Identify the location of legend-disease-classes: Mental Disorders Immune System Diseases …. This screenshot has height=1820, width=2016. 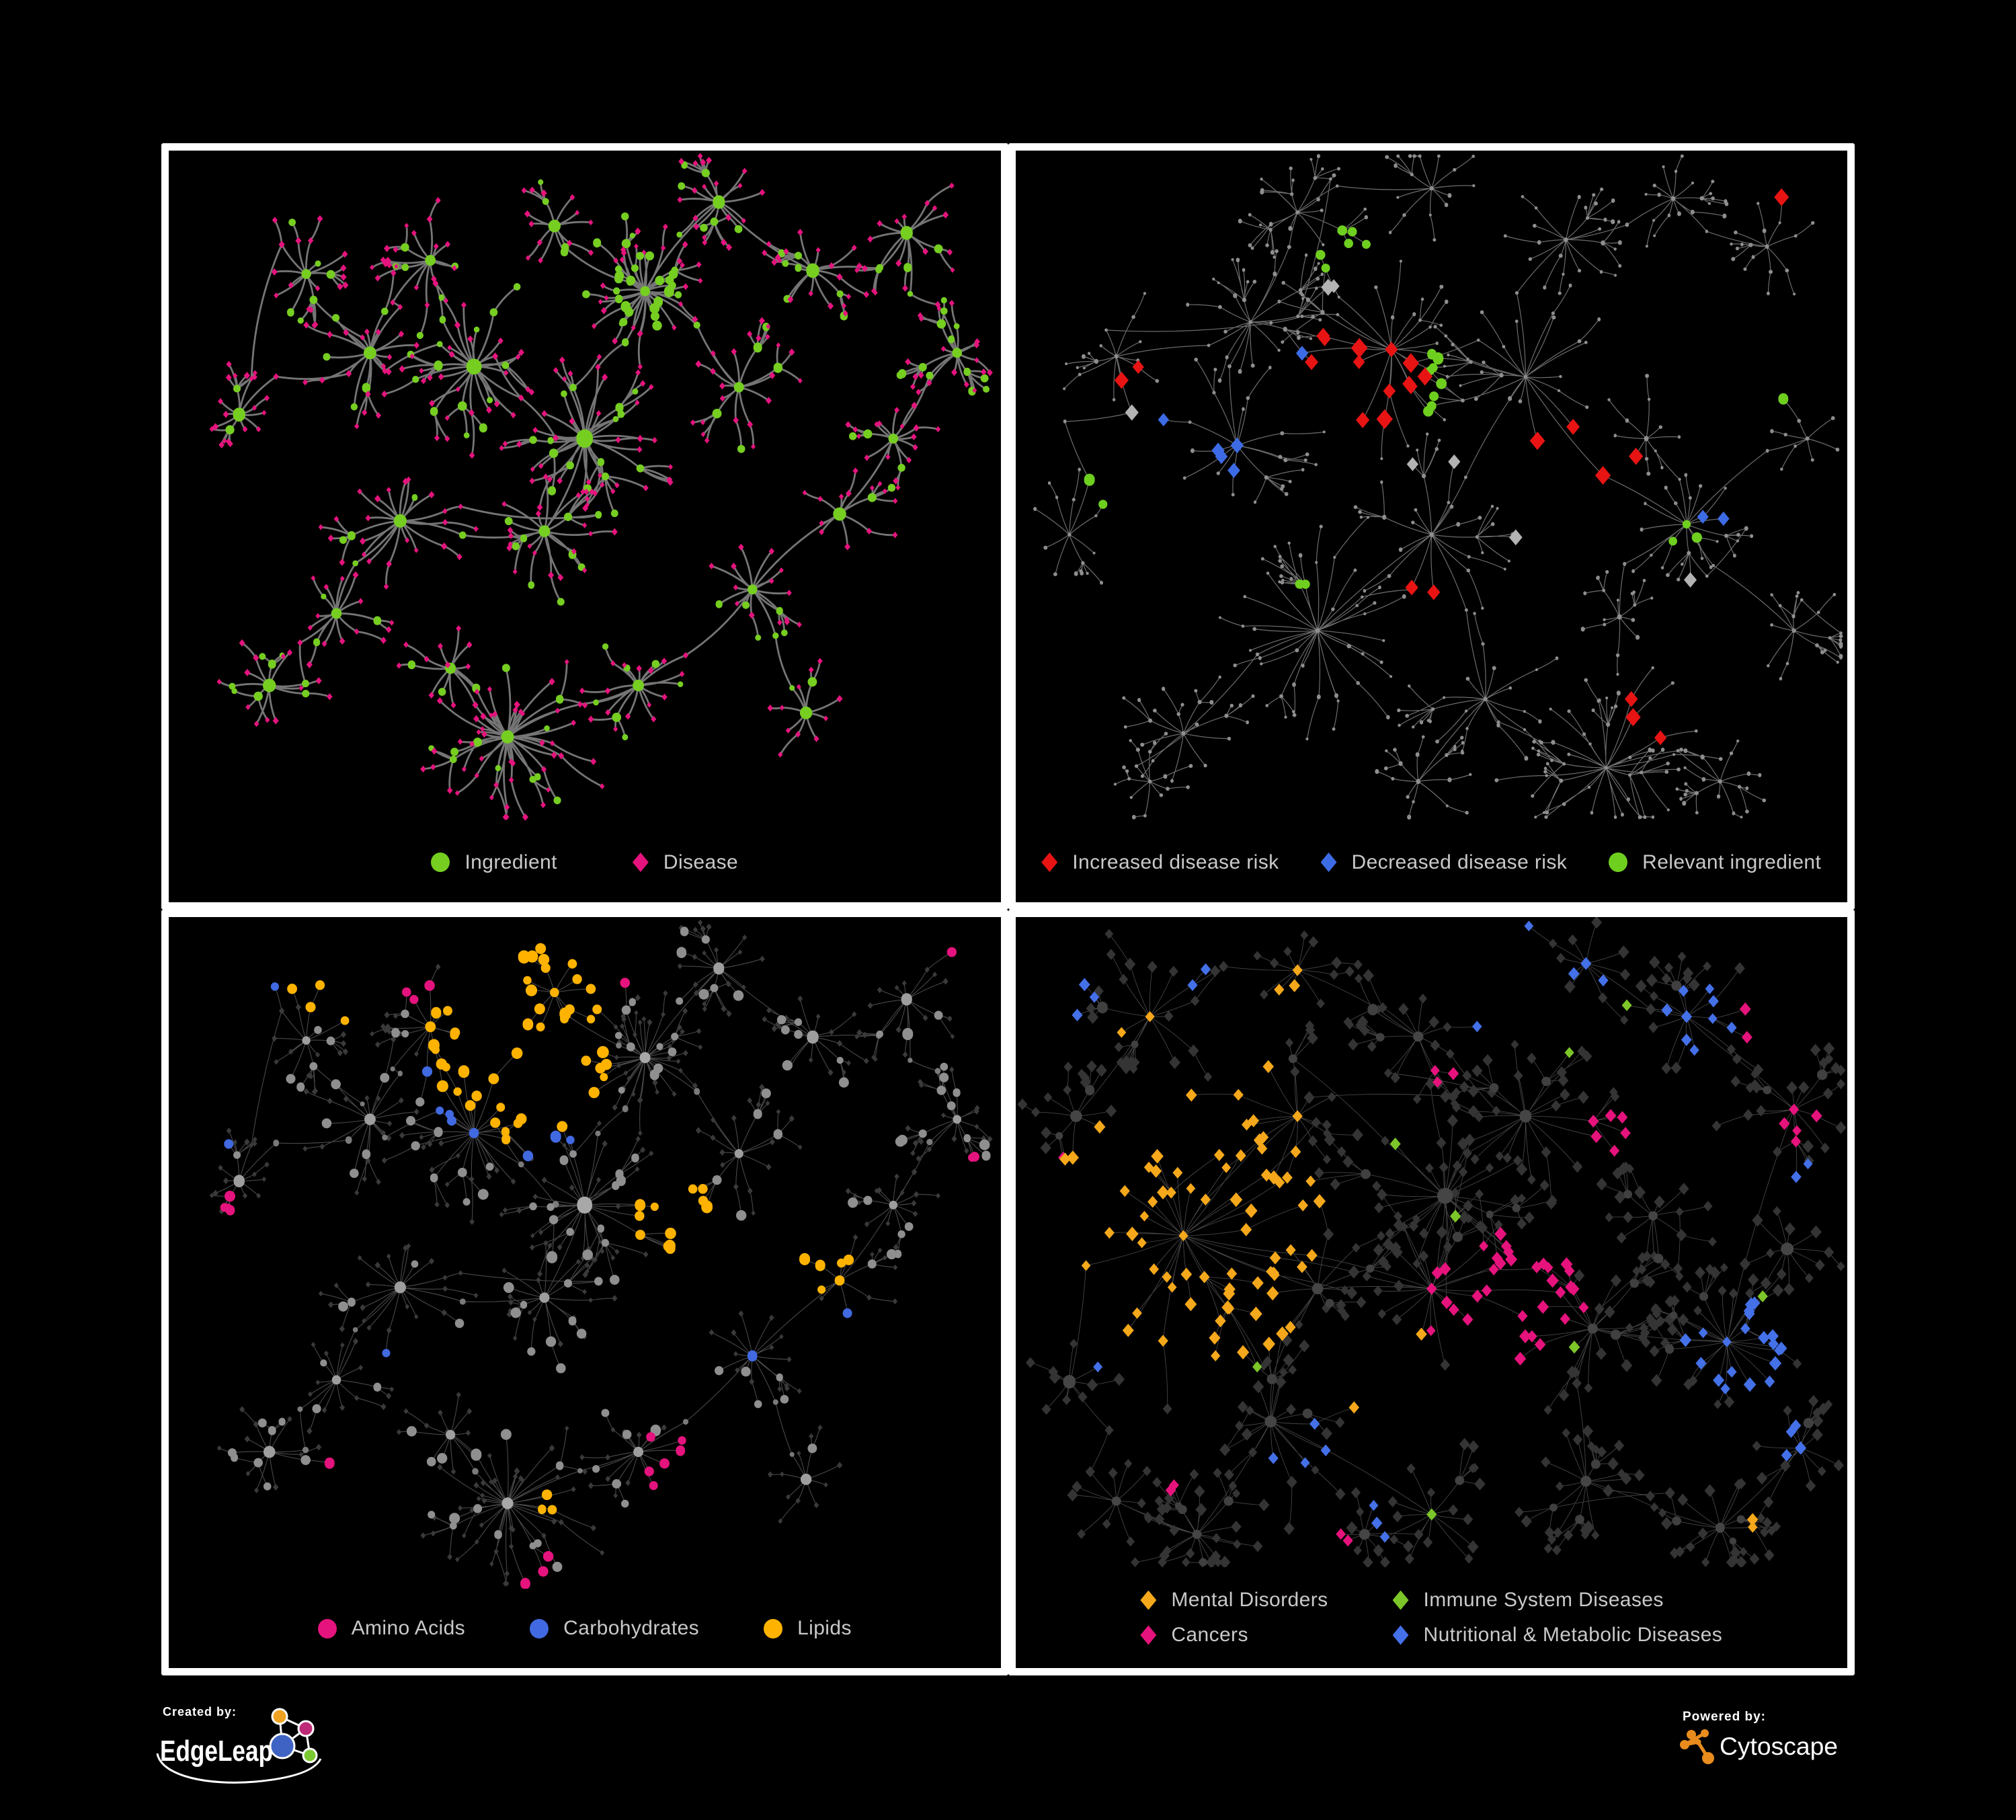
(1432, 1617).